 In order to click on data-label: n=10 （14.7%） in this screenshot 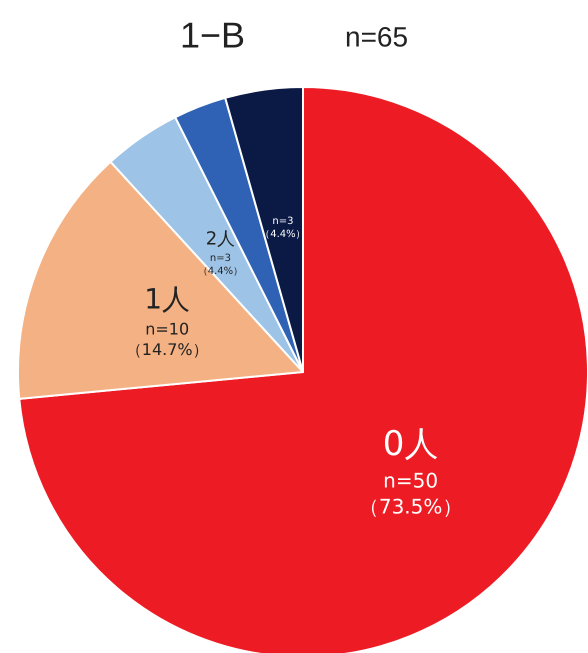, I will do `click(167, 339)`.